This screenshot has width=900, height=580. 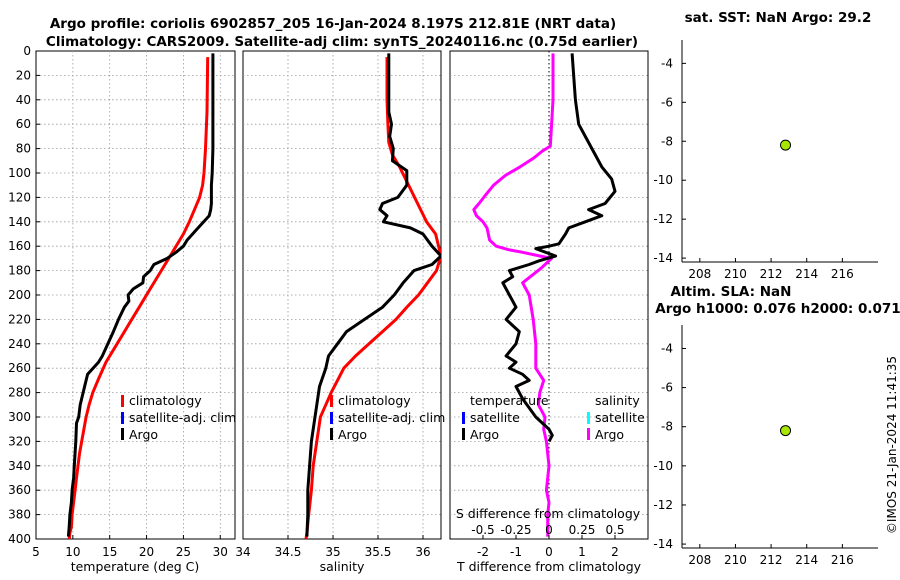 What do you see at coordinates (23, 149) in the screenshot?
I see `depth-tick-label: 80` at bounding box center [23, 149].